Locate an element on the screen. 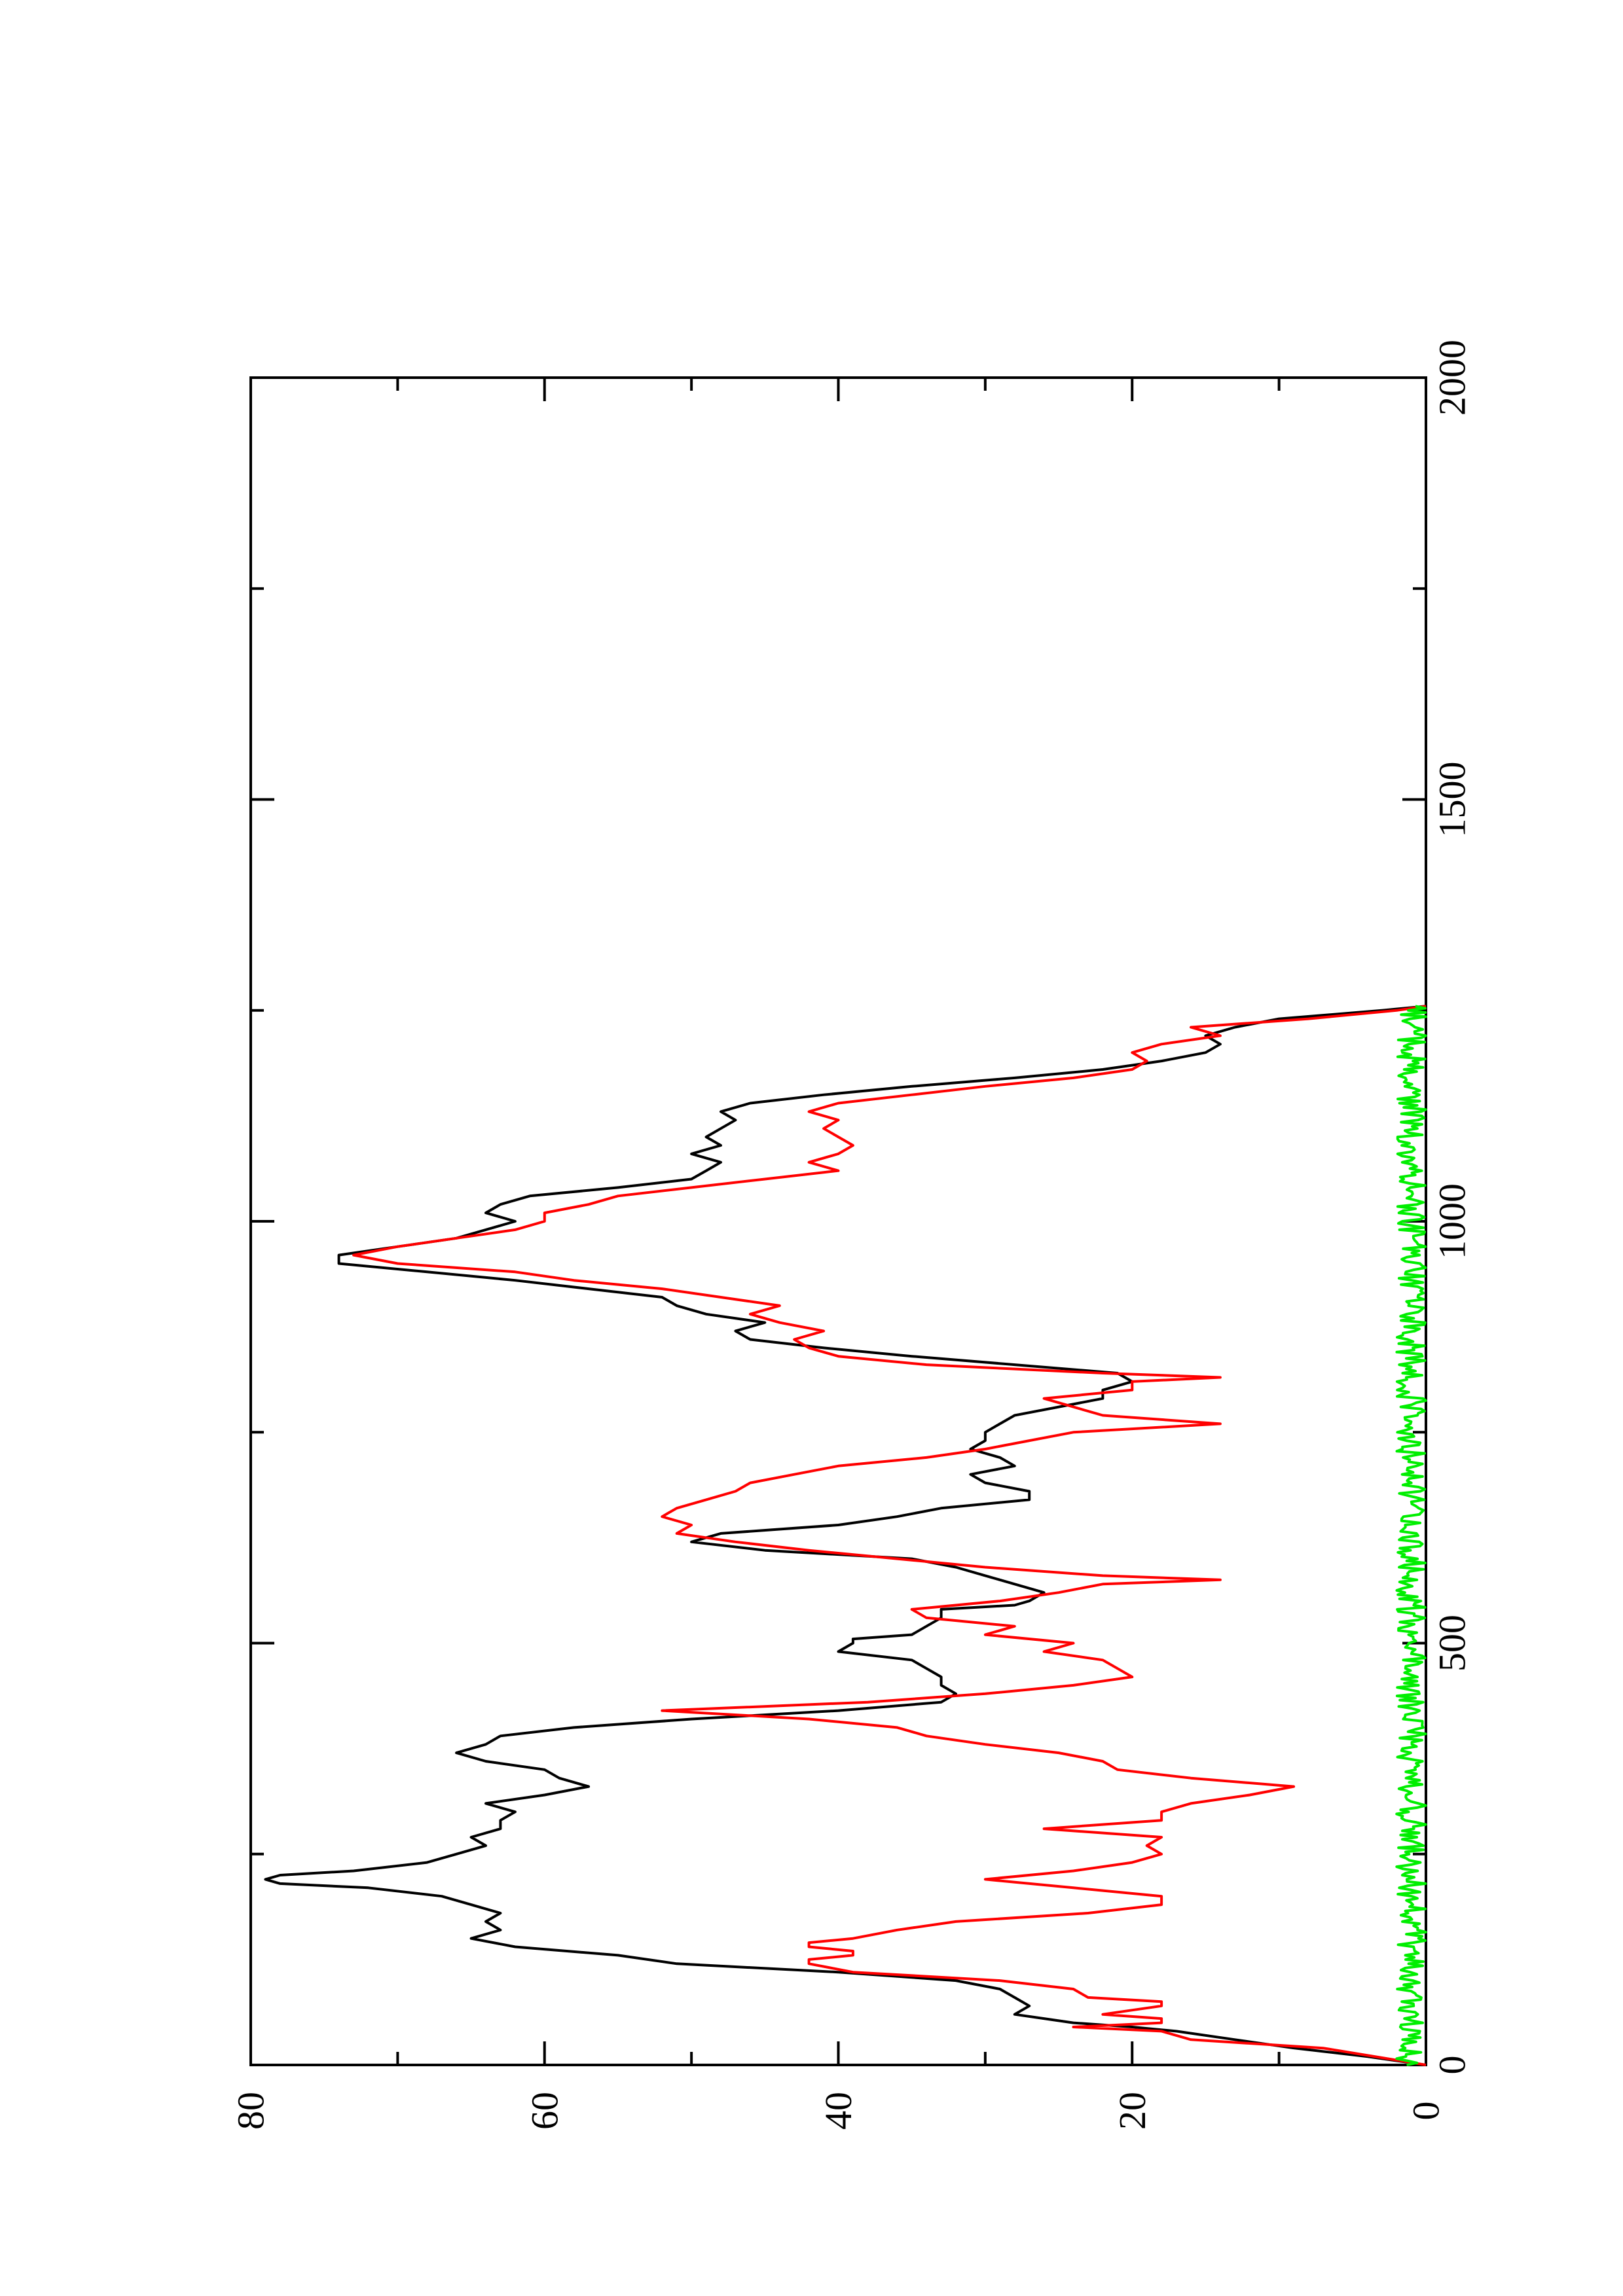 This screenshot has height=2296, width=1623. x-tick-label: 1000 is located at coordinates (1452, 1221).